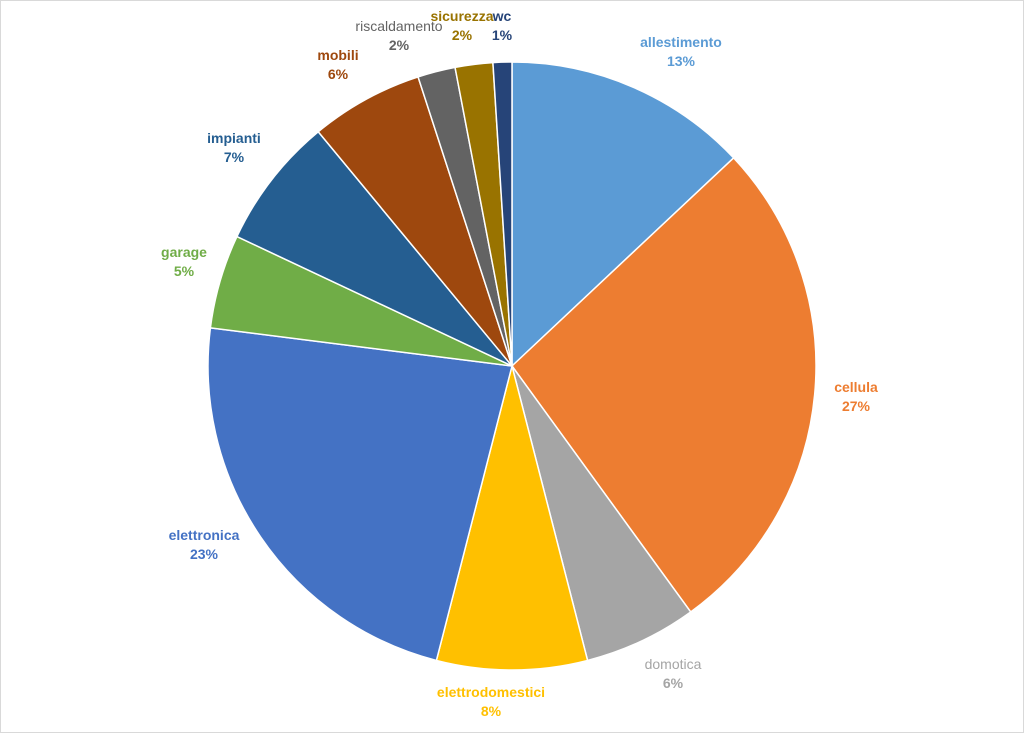 Image resolution: width=1024 pixels, height=734 pixels. What do you see at coordinates (234, 157) in the screenshot?
I see `slice-value-impianti: 7%` at bounding box center [234, 157].